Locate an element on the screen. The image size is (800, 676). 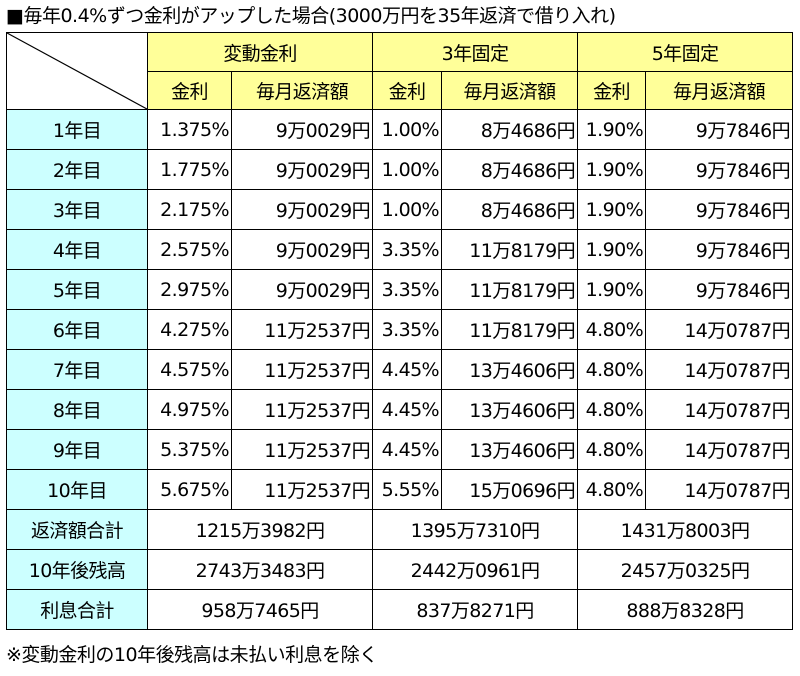
summary-row: 返済額合計 1215万3982円 1395万7310円 1431万8003円 is located at coordinates (400, 529).